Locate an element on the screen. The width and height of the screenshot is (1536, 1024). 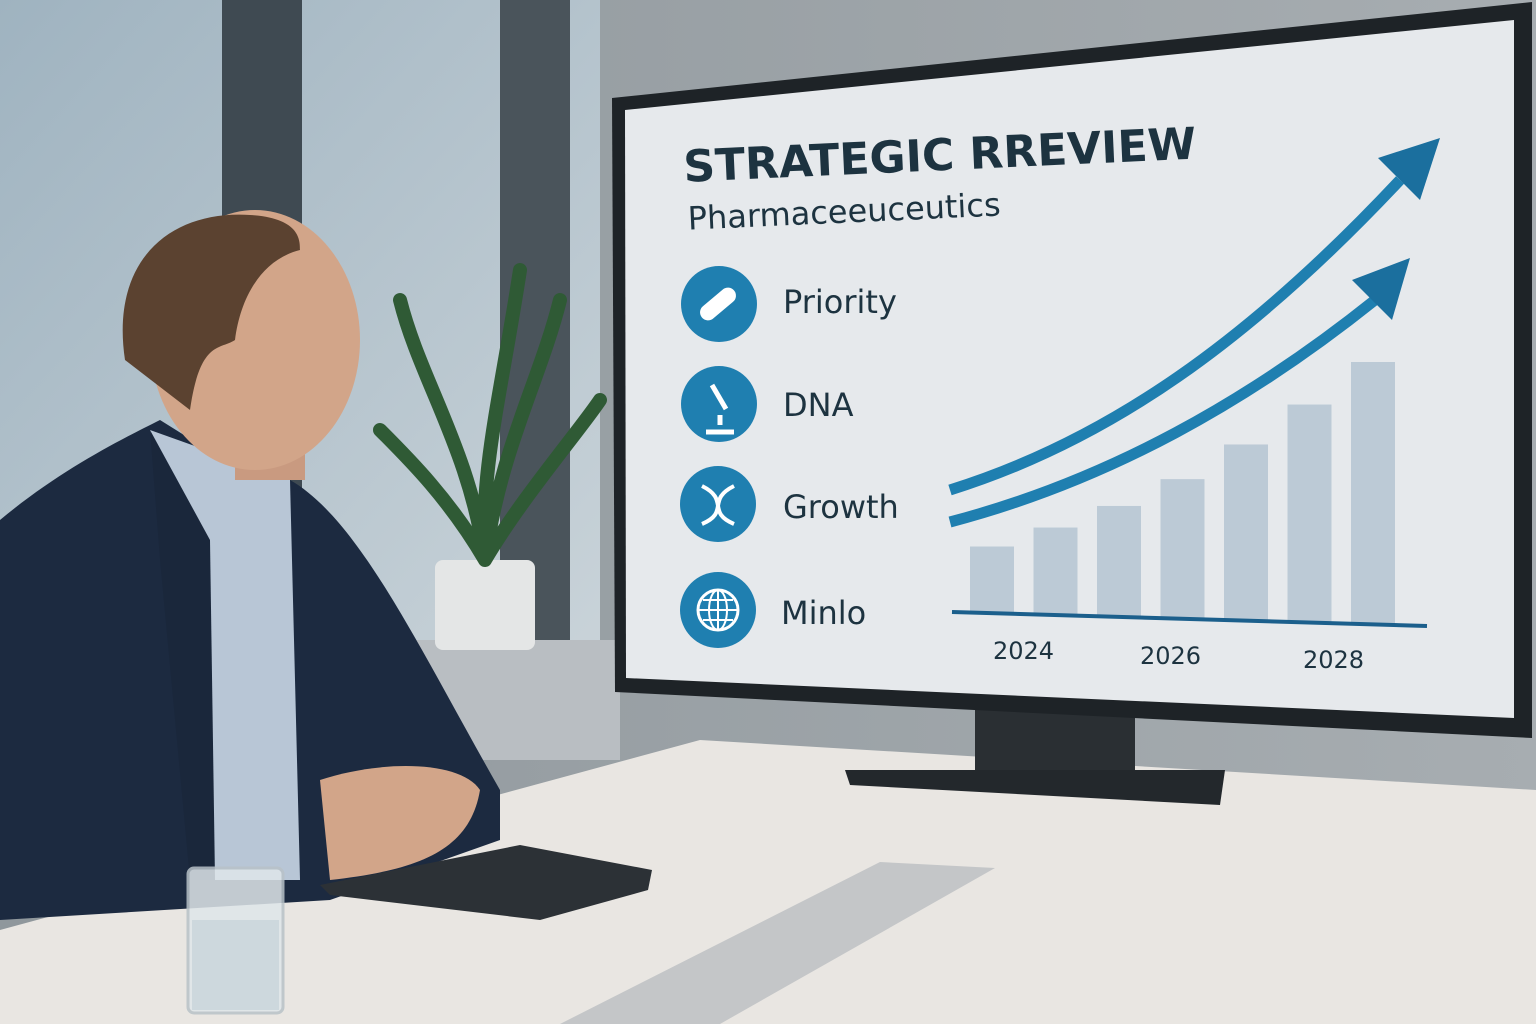
x-label: 2026 is located at coordinates (1170, 656).